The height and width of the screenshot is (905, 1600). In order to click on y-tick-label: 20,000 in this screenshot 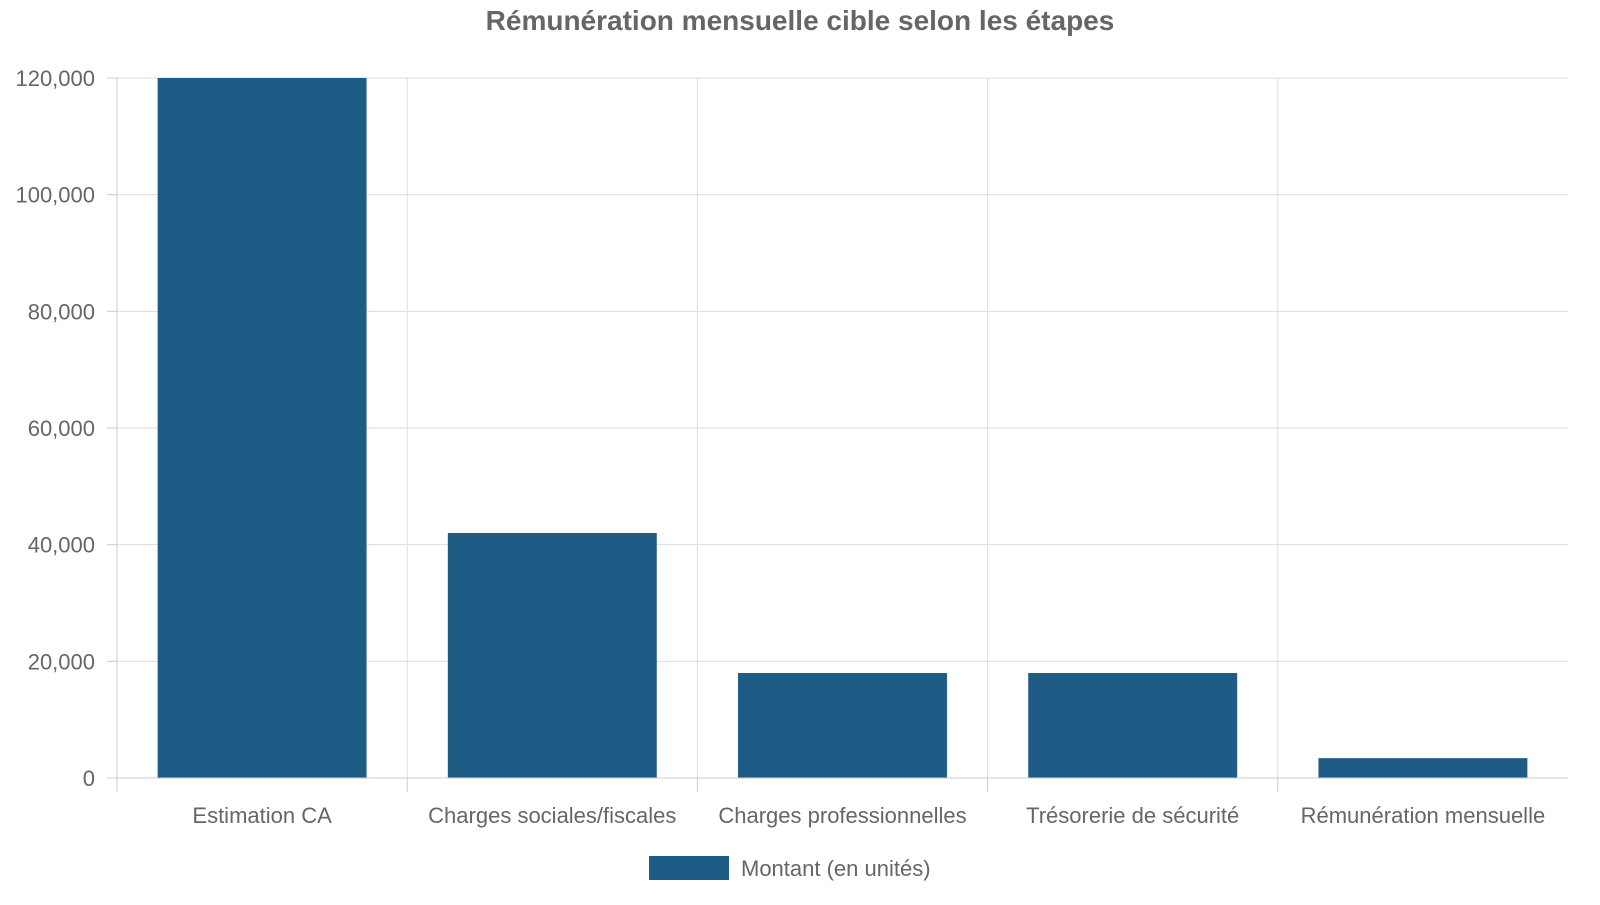, I will do `click(61, 661)`.